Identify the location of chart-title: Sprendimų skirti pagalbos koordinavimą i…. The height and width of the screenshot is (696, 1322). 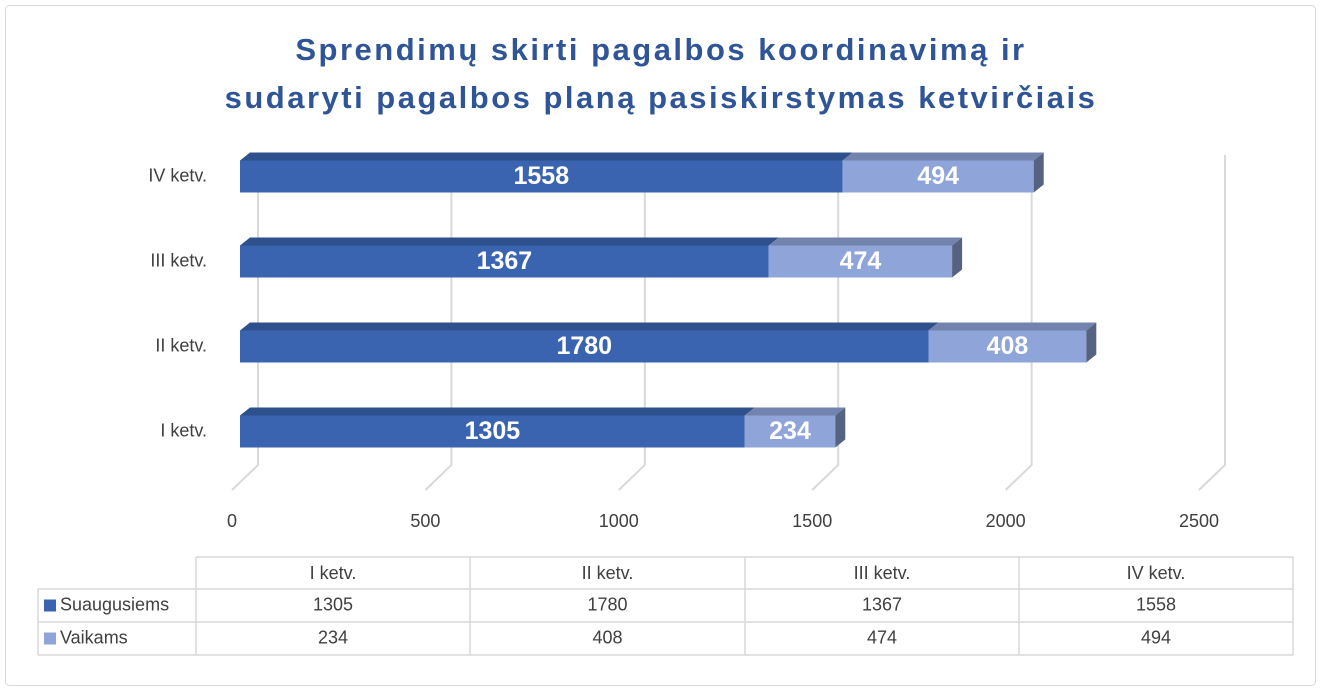
(661, 73).